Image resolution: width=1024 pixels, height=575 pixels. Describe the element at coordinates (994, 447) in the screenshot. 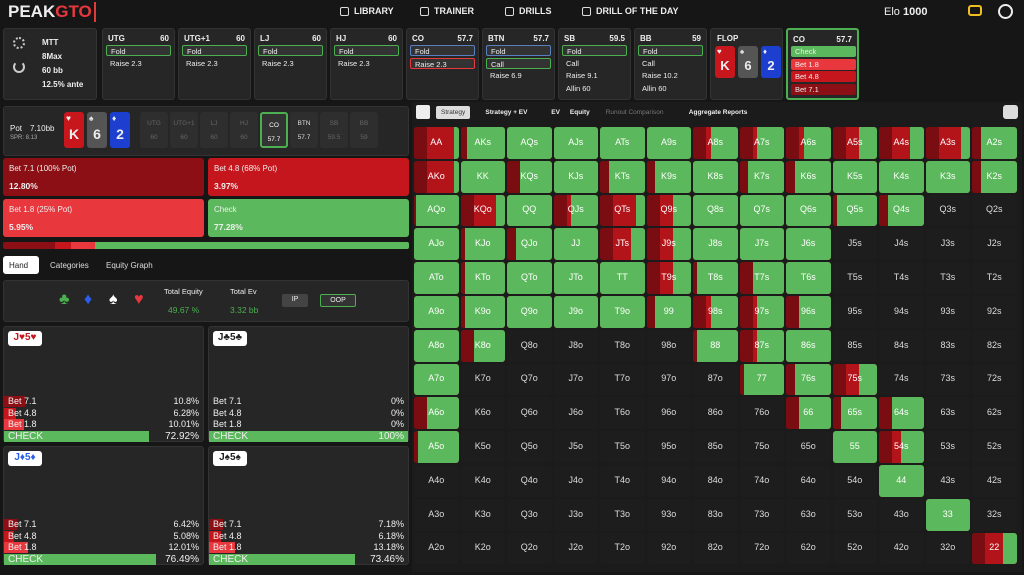

I see `hand-cell: 52s` at that location.